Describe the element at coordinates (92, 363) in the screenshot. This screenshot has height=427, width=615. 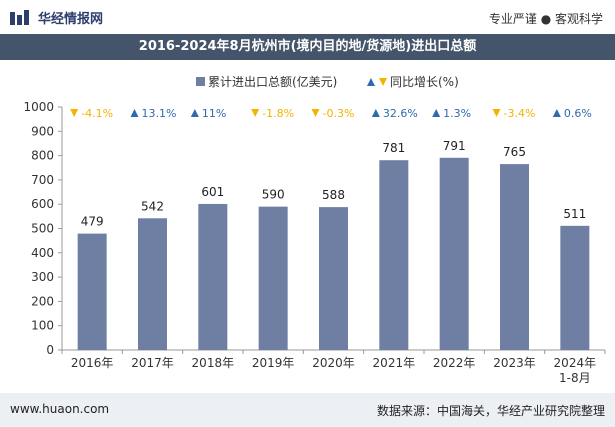
I see `x-tick-label: 2016年` at that location.